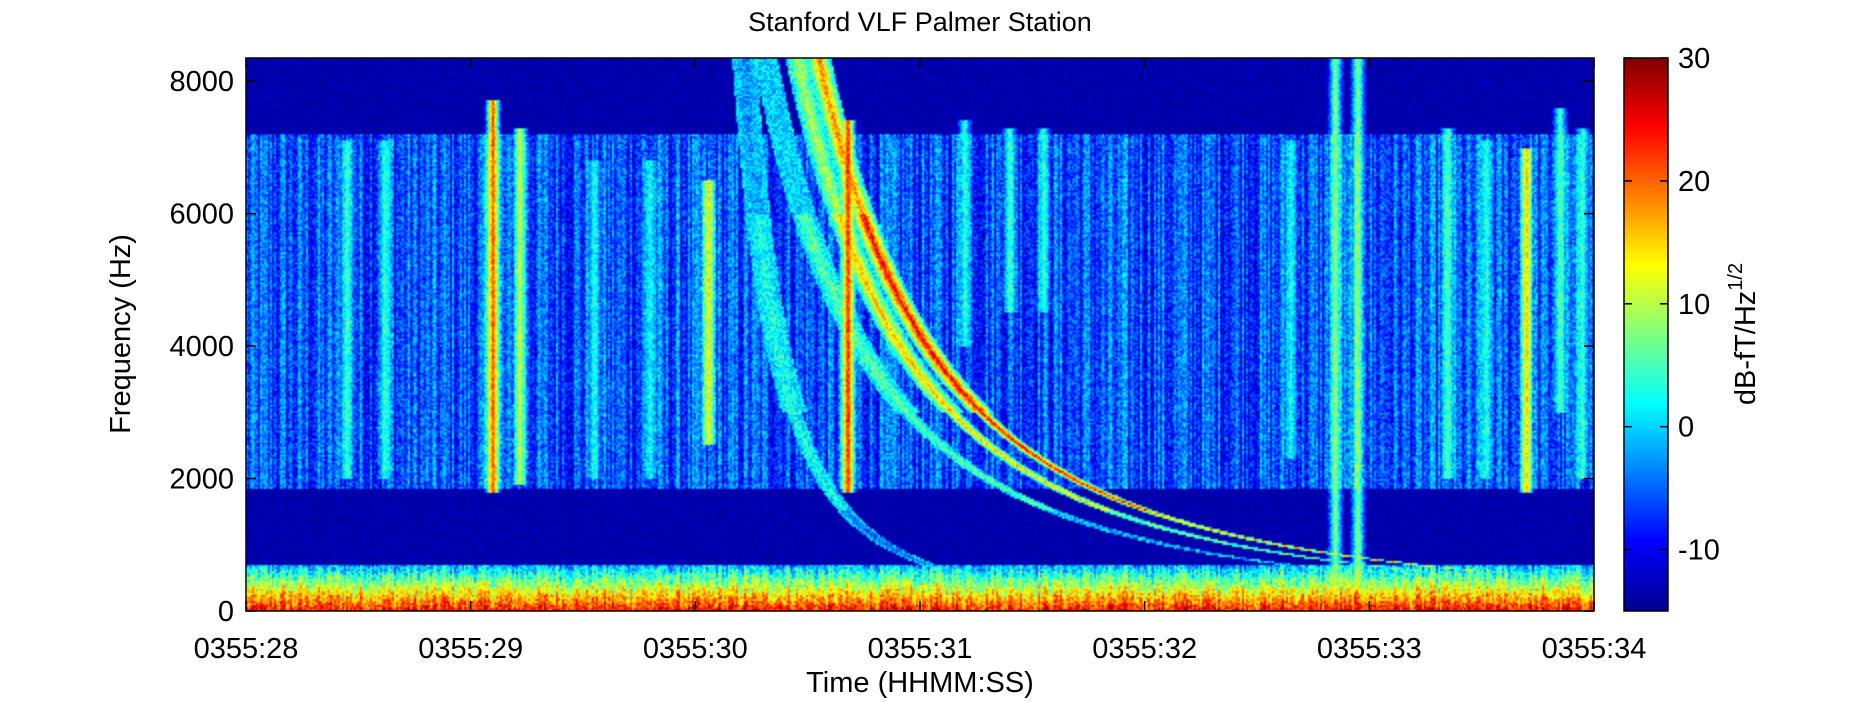  I want to click on colorbar: -10 0 10 20 30 dB-fT/Hz1/2, so click(1692, 327).